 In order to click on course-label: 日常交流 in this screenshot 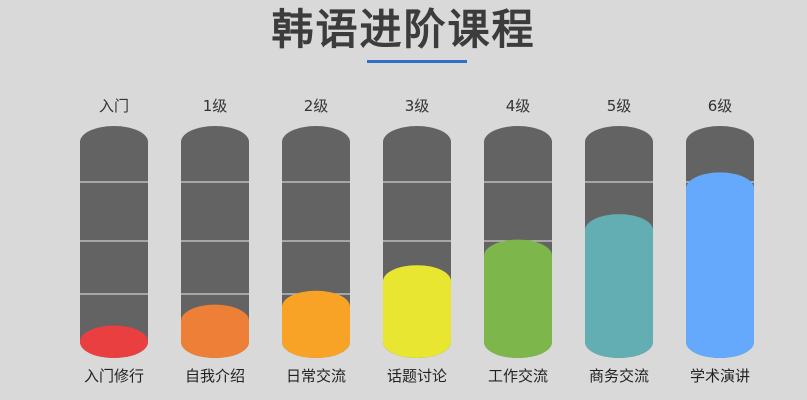, I will do `click(315, 376)`.